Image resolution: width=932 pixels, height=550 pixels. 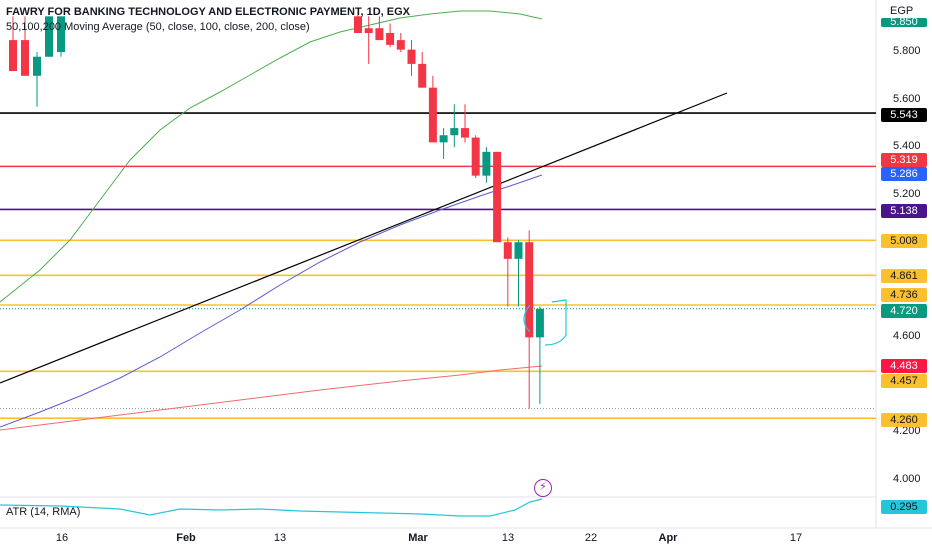 I want to click on price-level-tag: 4.861, so click(x=904, y=276).